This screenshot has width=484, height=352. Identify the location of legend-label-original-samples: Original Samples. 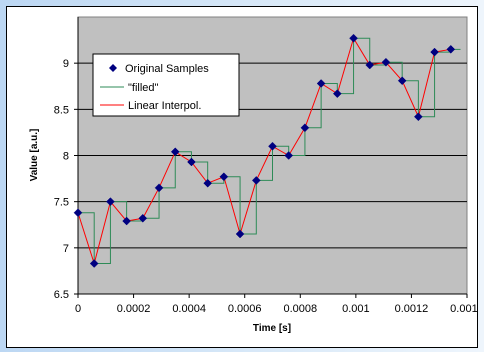
(167, 69).